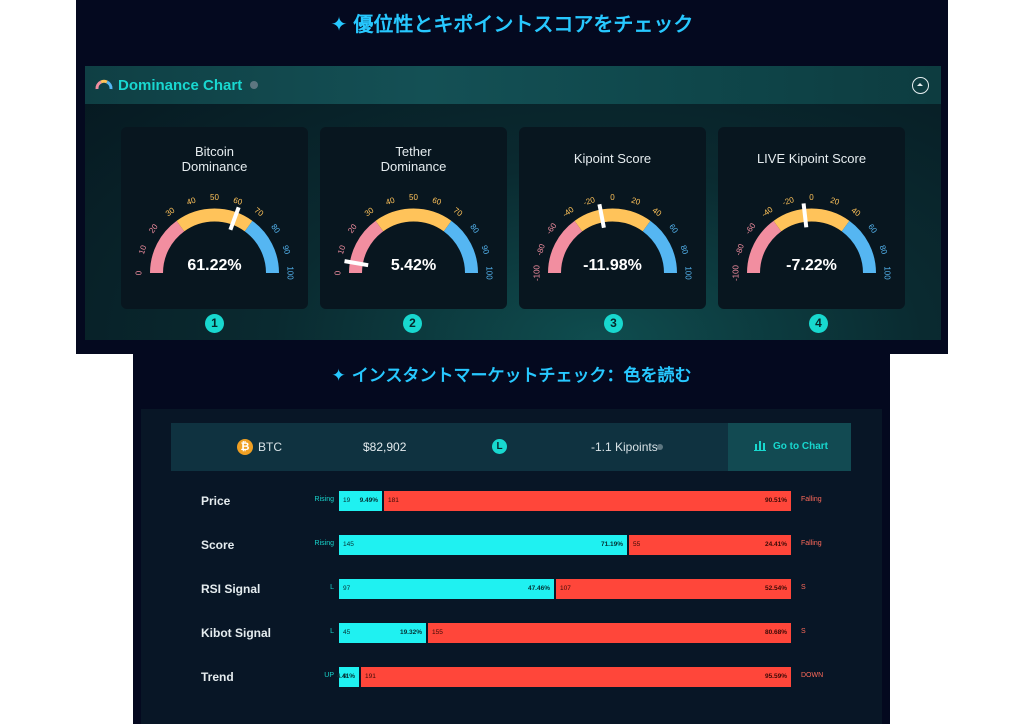 Image resolution: width=1024 pixels, height=724 pixels. What do you see at coordinates (270, 447) in the screenshot?
I see `ticker-symbol: BTC` at bounding box center [270, 447].